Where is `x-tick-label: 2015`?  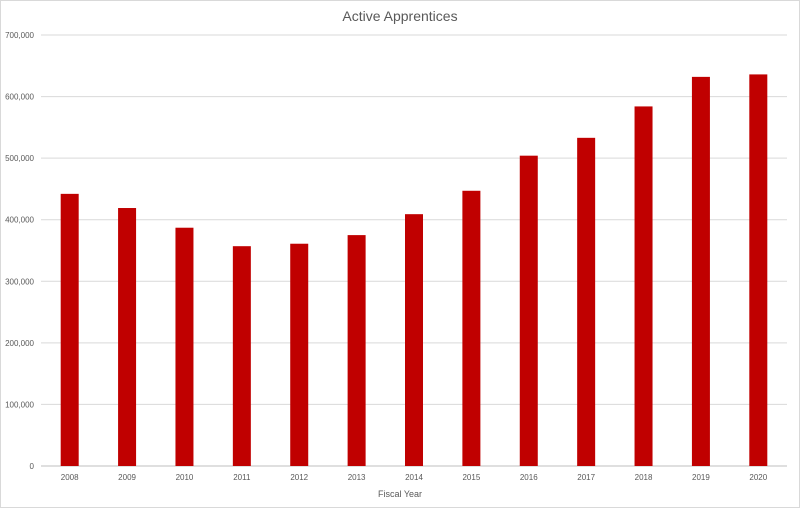
x-tick-label: 2015 is located at coordinates (471, 477).